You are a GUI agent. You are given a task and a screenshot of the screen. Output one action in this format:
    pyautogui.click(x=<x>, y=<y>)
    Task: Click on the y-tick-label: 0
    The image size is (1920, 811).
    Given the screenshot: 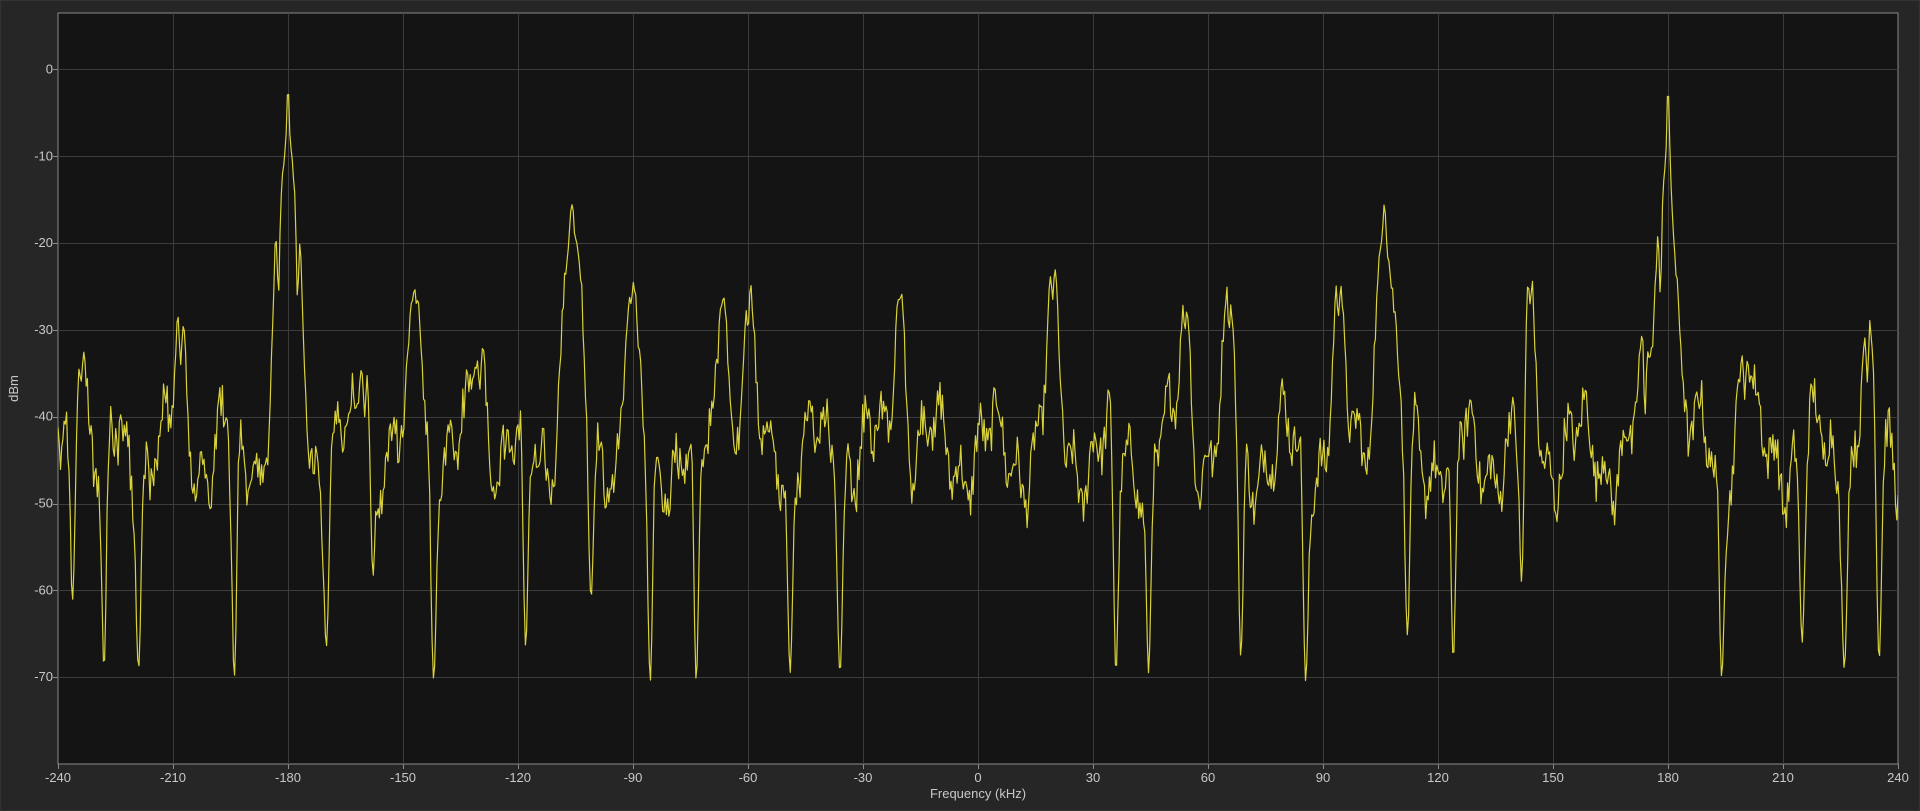 What is the action you would take?
    pyautogui.click(x=49, y=68)
    